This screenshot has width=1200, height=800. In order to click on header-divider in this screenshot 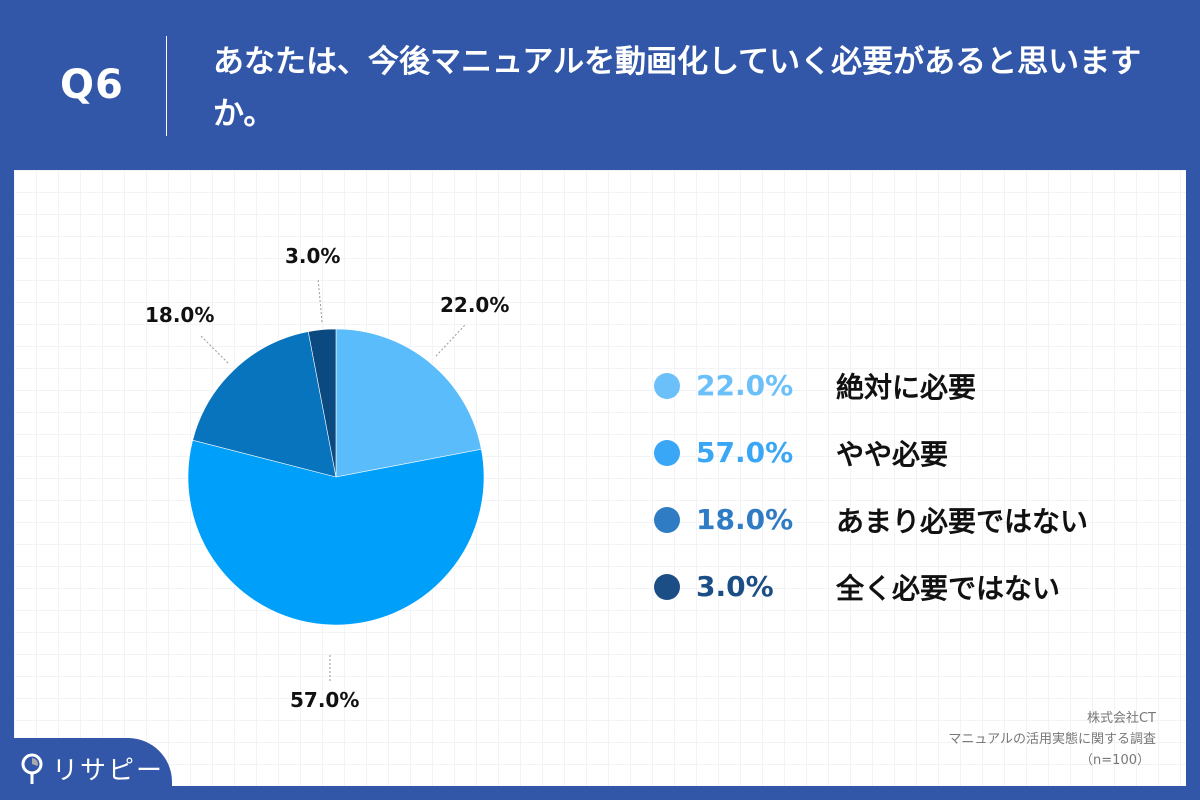, I will do `click(166, 86)`.